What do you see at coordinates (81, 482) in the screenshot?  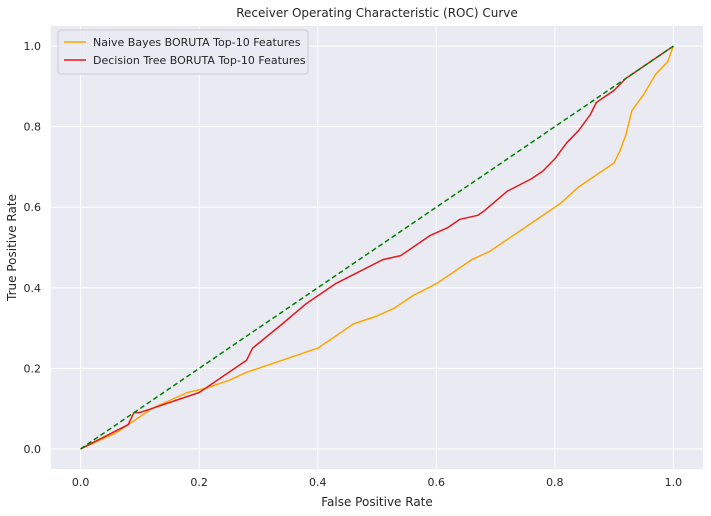 I see `x-tick-label: 0.0` at bounding box center [81, 482].